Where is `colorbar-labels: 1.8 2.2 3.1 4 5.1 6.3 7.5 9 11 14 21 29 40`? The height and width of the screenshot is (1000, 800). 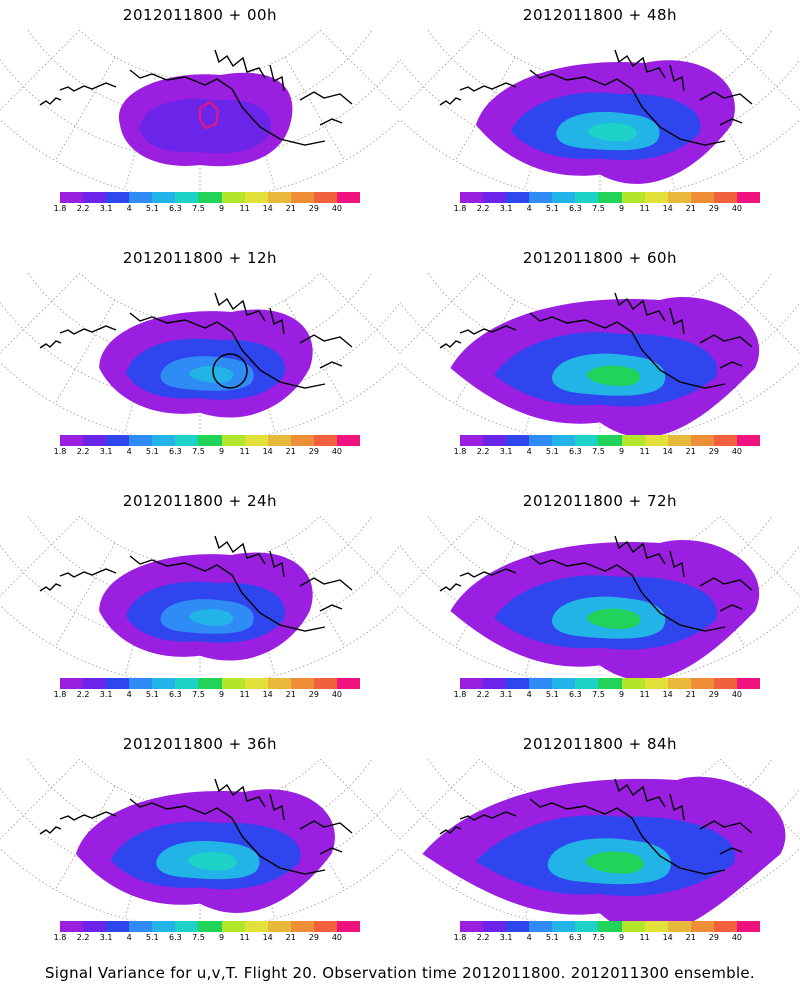
colorbar-labels: 1.8 2.2 3.1 4 5.1 6.3 7.5 9 11 14 21 29 40 is located at coordinates (607, 209).